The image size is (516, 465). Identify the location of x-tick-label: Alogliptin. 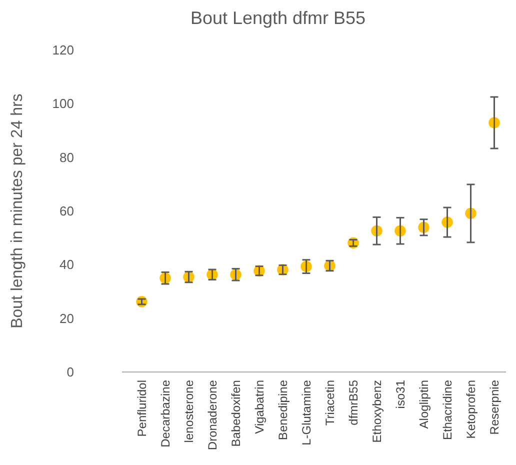
(423, 404).